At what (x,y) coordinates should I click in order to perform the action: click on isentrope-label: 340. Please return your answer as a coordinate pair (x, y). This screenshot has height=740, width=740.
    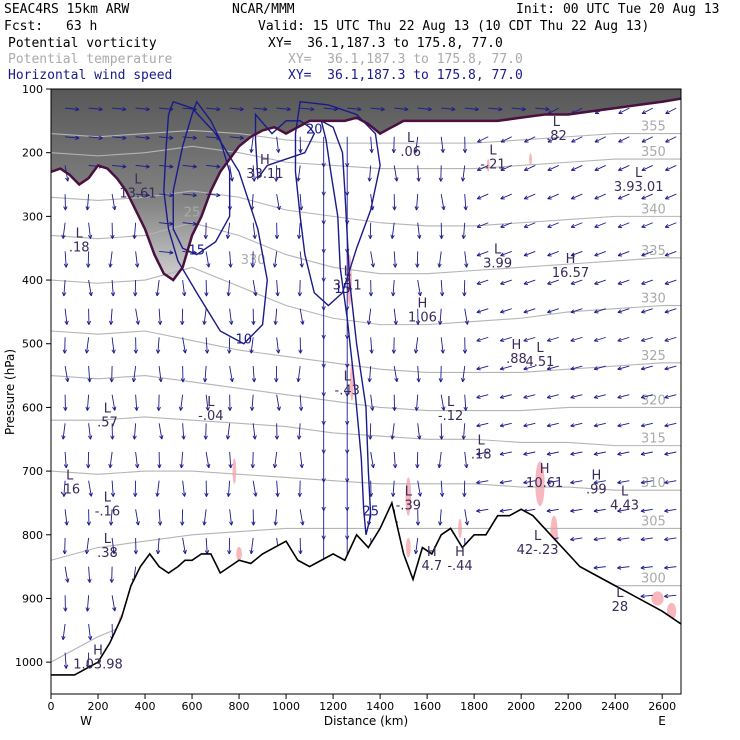
    Looking at the image, I should click on (653, 209).